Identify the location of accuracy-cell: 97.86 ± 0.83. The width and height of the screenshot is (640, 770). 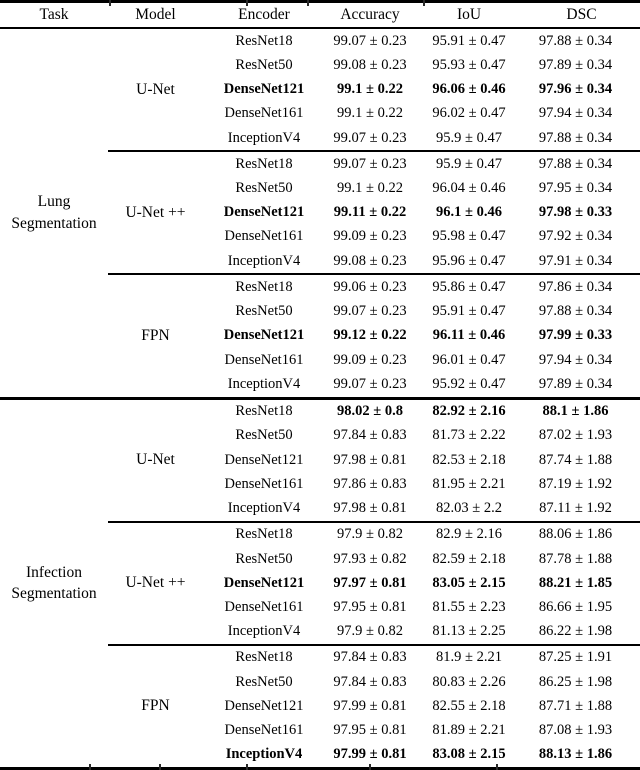
(370, 483).